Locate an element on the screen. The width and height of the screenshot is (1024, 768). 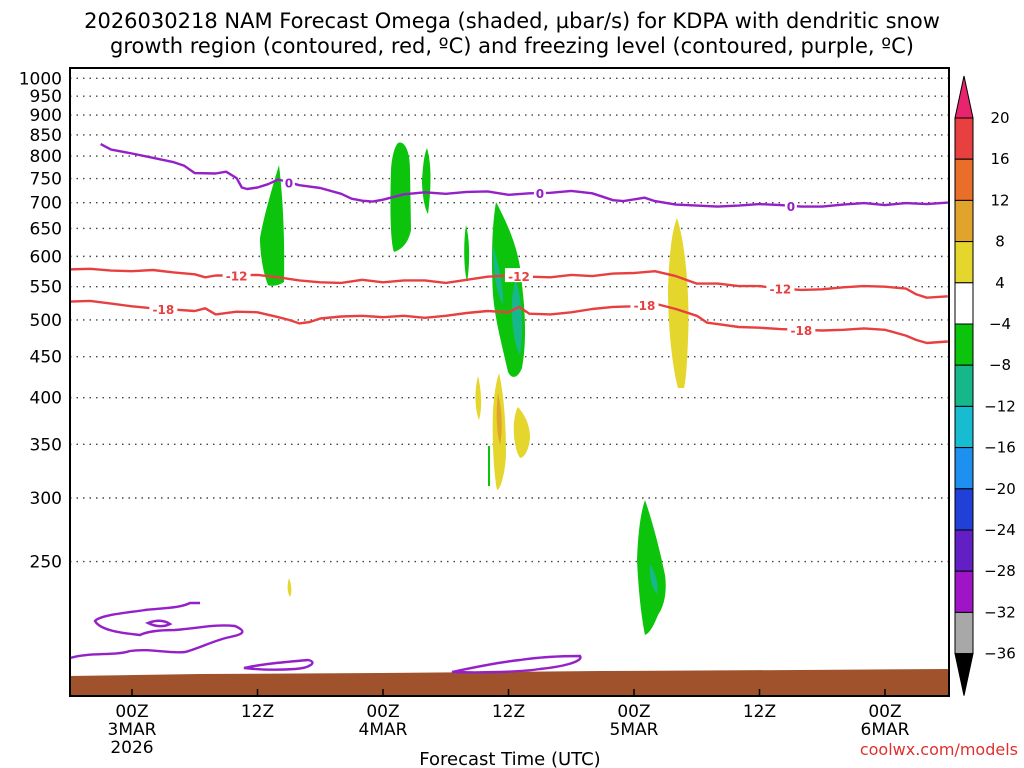
colorbar-bottom-arrow is located at coordinates (964, 674).